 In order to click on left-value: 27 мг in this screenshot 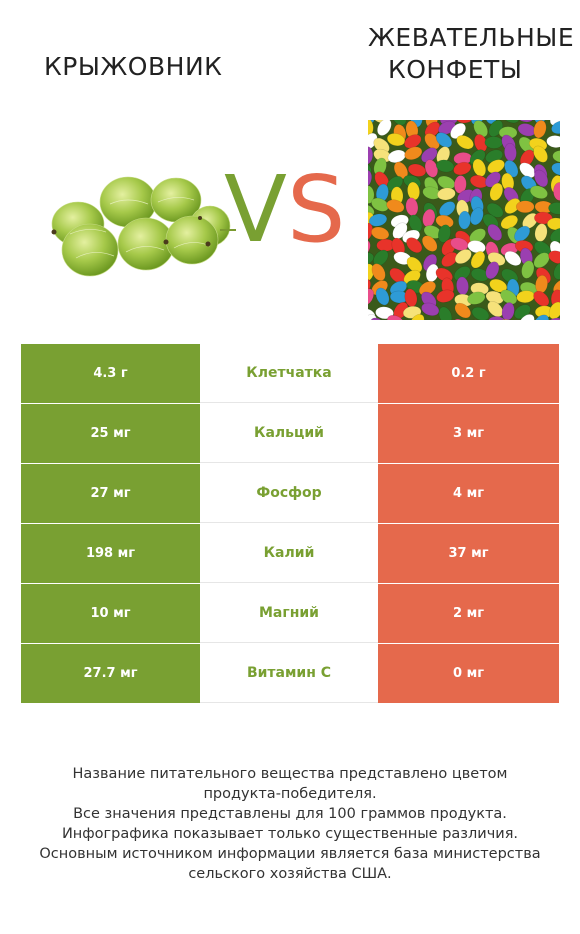, I will do `click(110, 493)`.